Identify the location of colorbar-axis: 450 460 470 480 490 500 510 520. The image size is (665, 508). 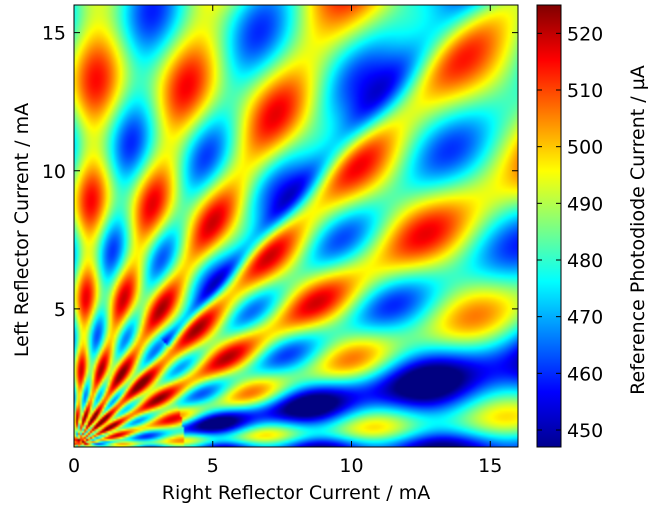
(570, 232).